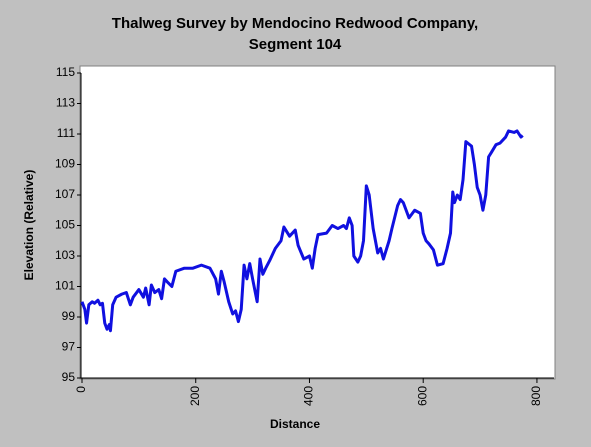 The height and width of the screenshot is (447, 591). Describe the element at coordinates (65, 103) in the screenshot. I see `y-tick-label: 113` at that location.